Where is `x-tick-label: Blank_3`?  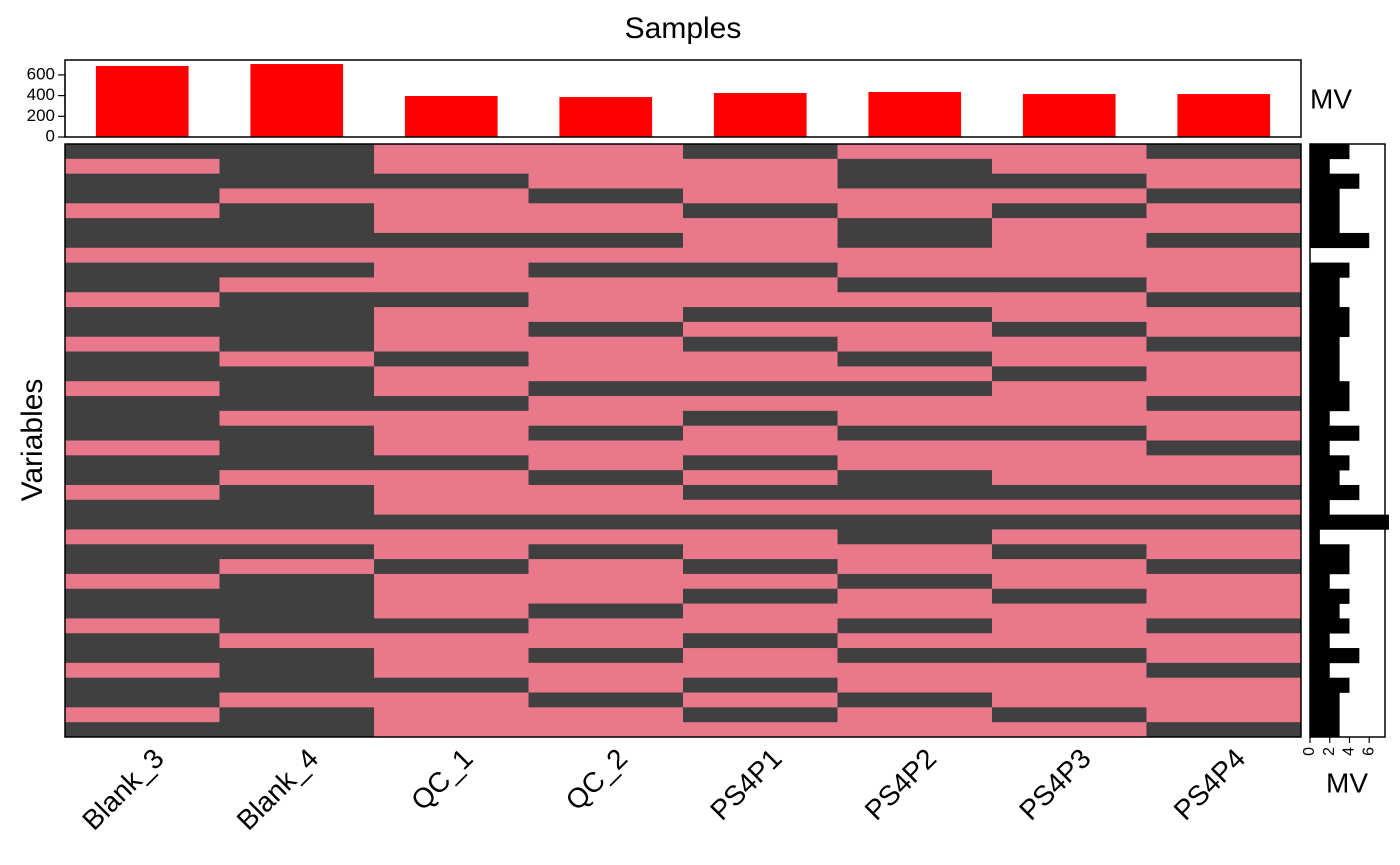 x-tick-label: Blank_3 is located at coordinates (122, 789).